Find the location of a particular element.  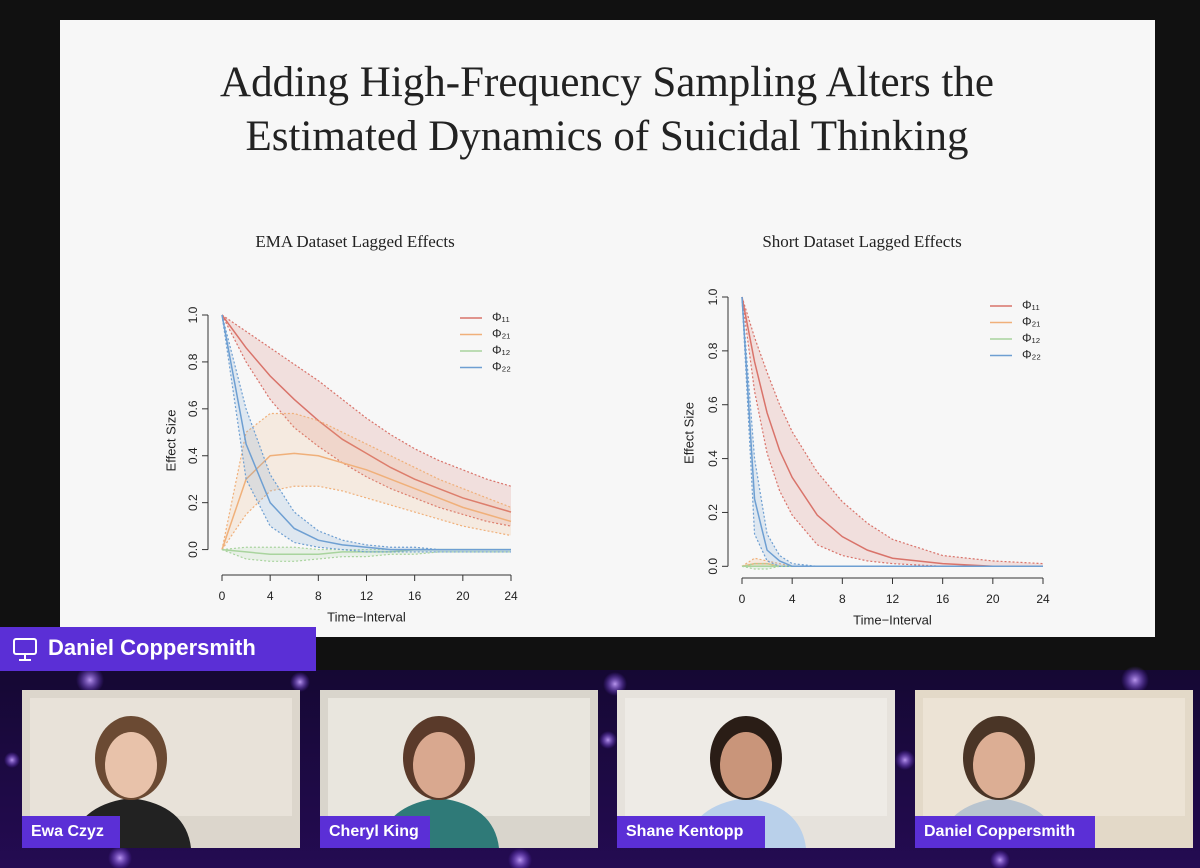

chart-title: Short Dataset Lagged Effects is located at coordinates (861, 241).